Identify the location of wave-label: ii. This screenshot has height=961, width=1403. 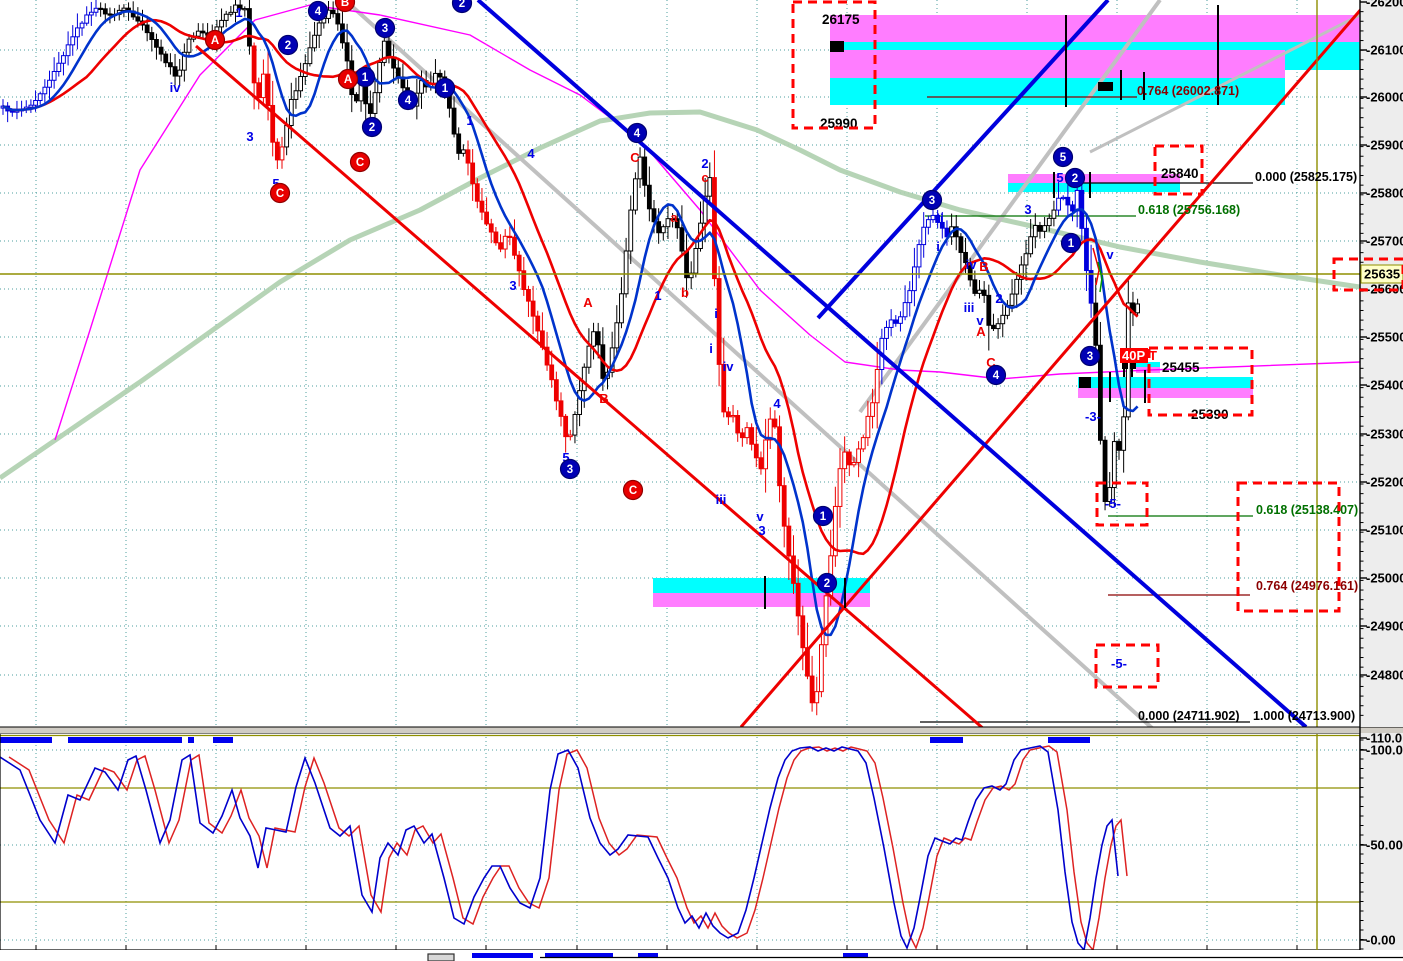
(939, 218).